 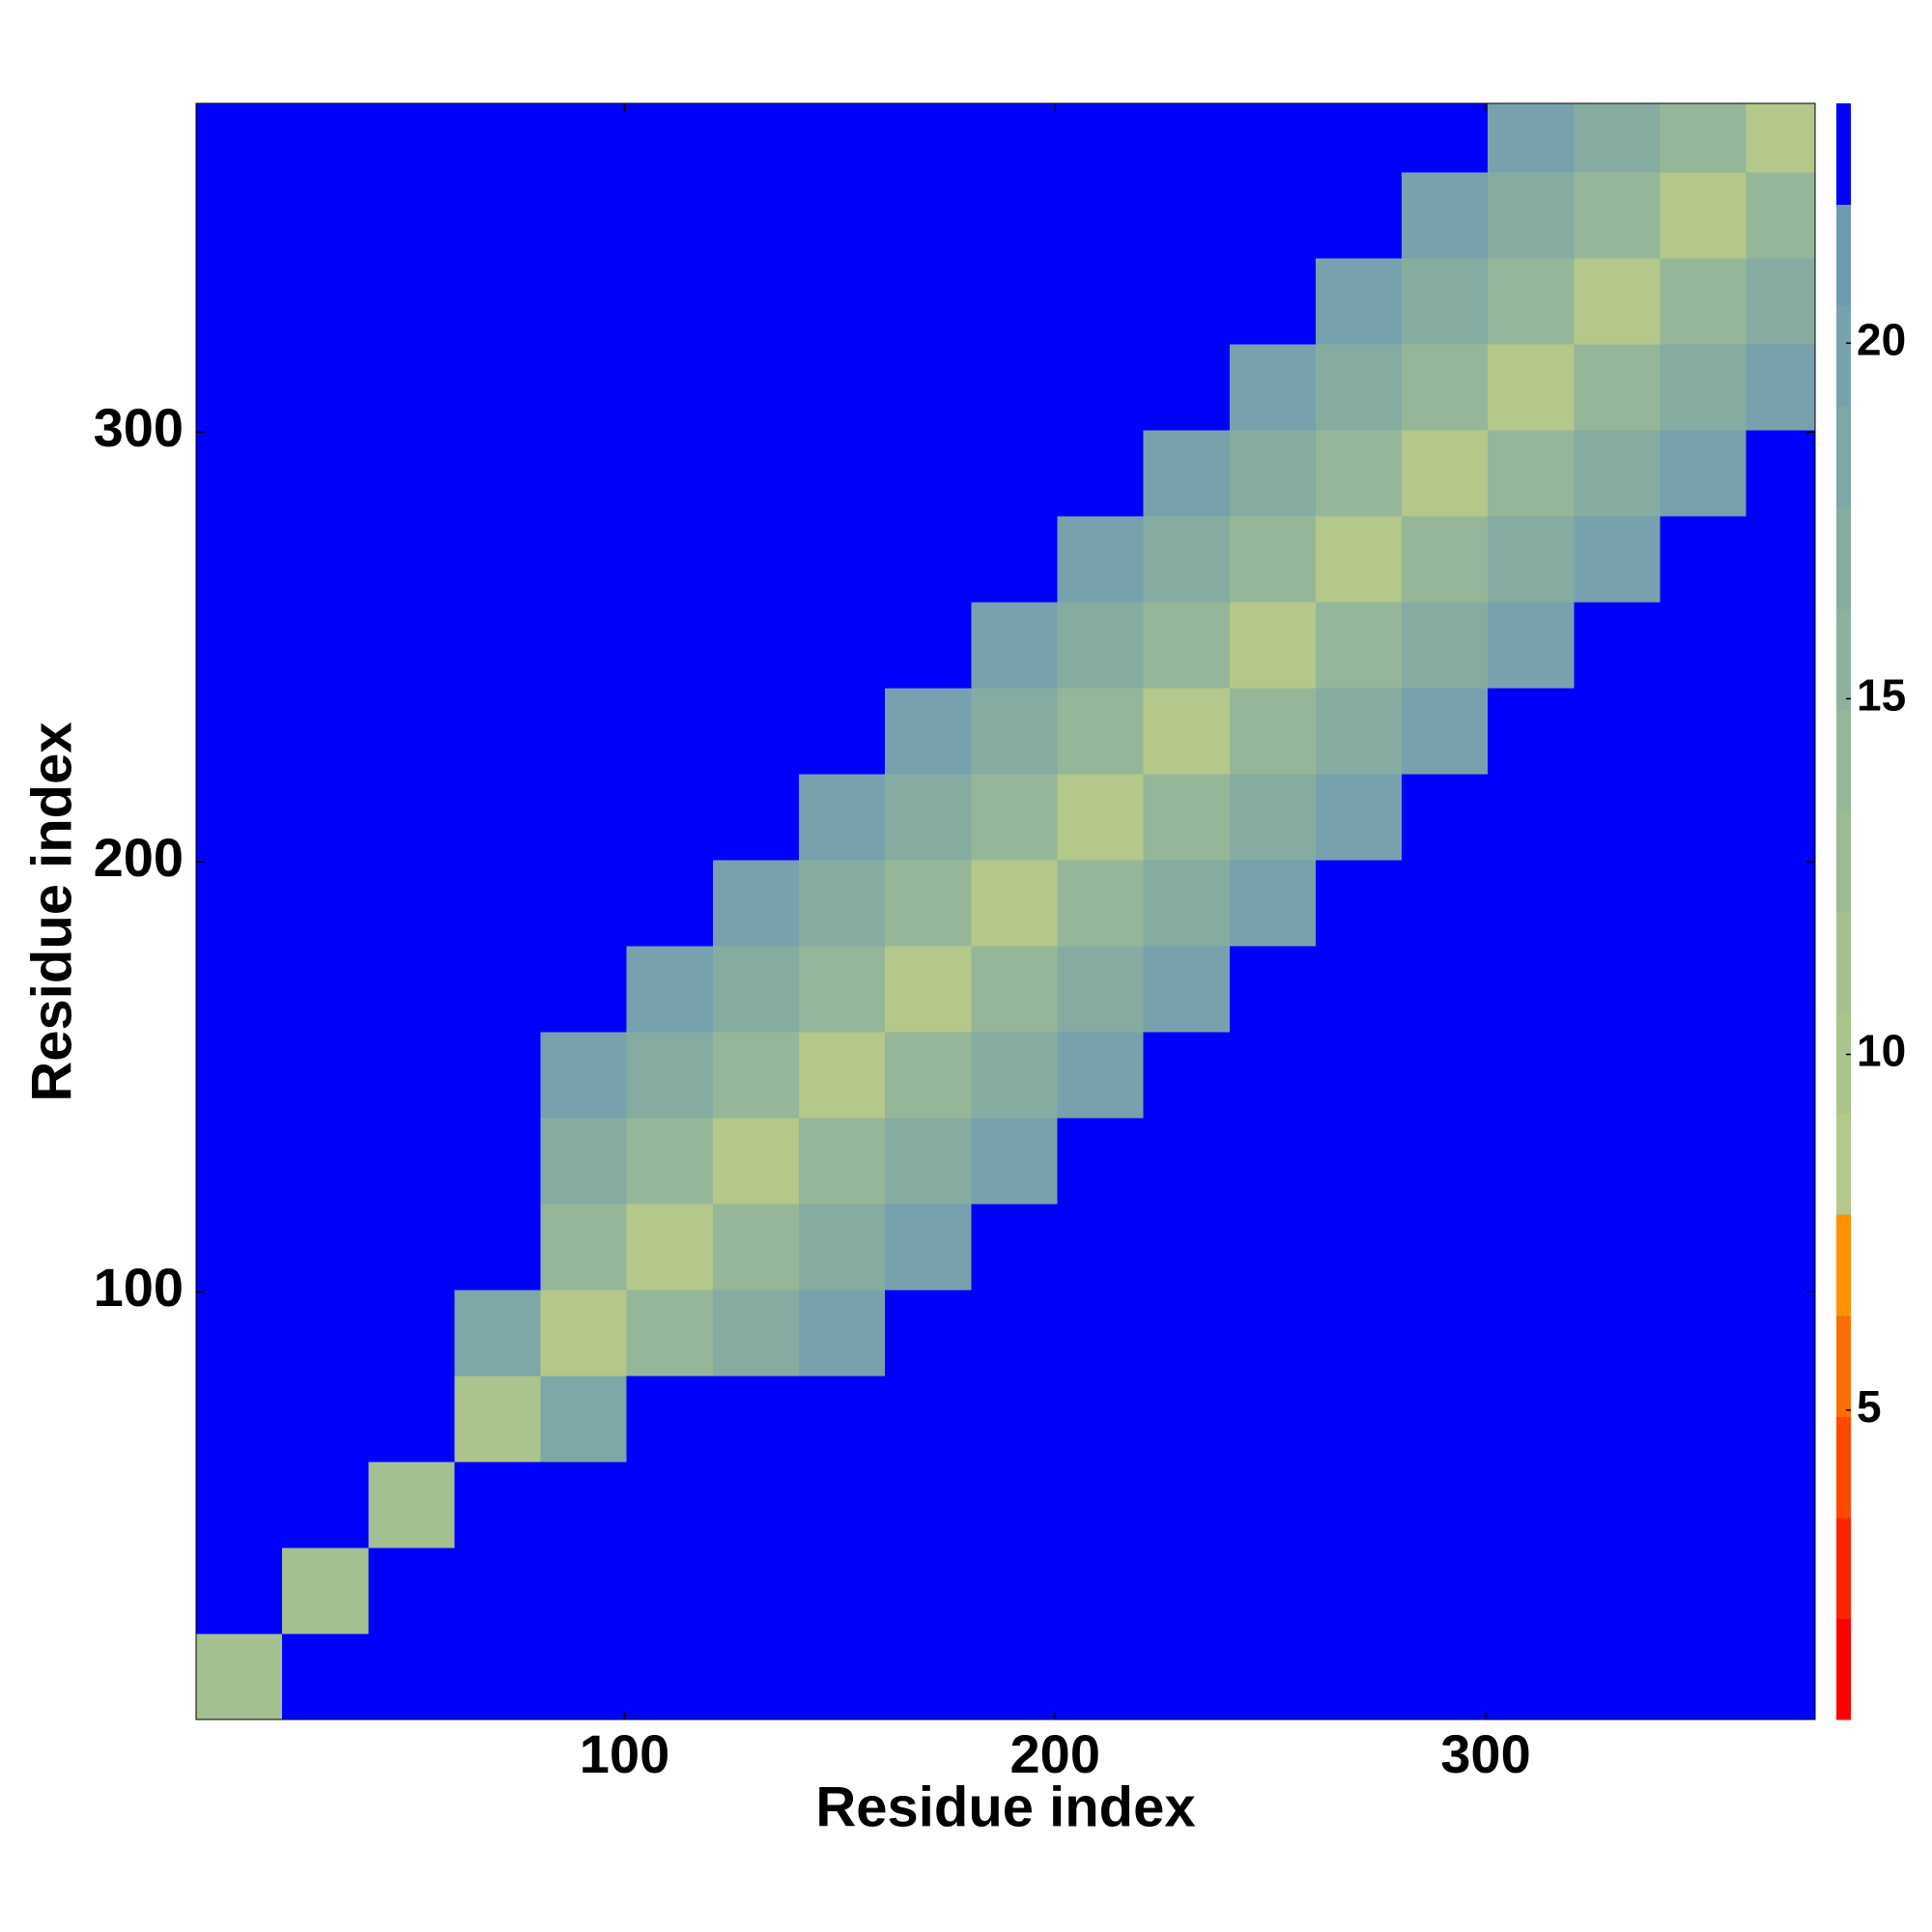 What do you see at coordinates (1005, 1807) in the screenshot?
I see `x-axis-title: Residue index` at bounding box center [1005, 1807].